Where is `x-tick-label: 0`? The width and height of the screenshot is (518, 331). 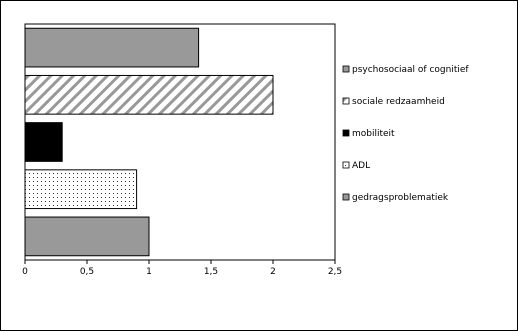
x-tick-label: 0 is located at coordinates (25, 272).